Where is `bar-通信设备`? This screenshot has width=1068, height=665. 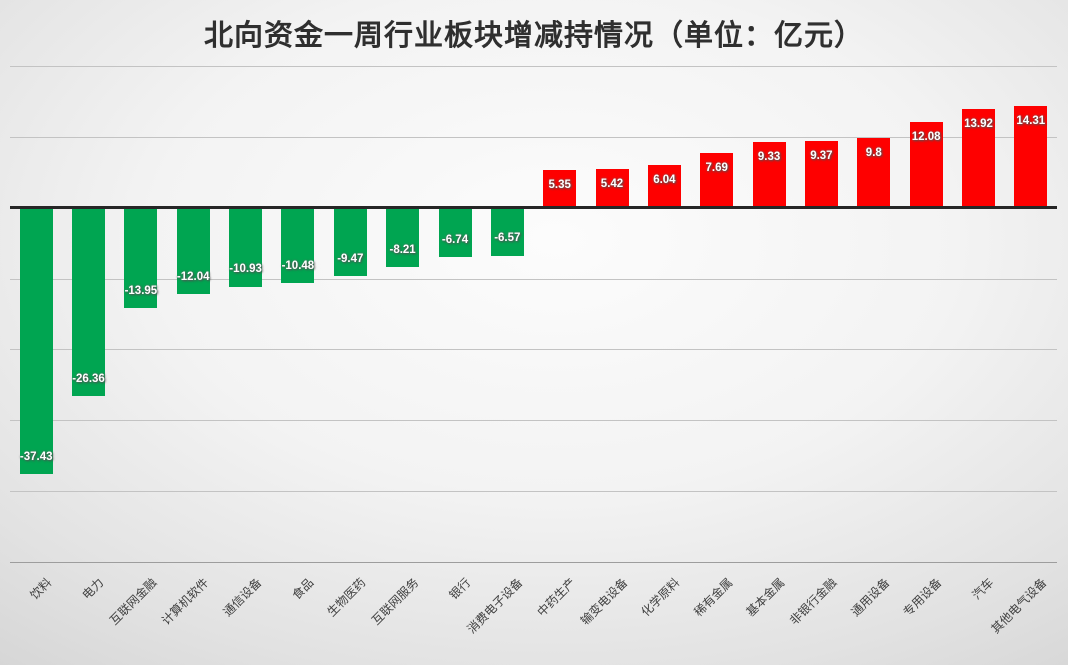 bar-通信设备 is located at coordinates (246, 248).